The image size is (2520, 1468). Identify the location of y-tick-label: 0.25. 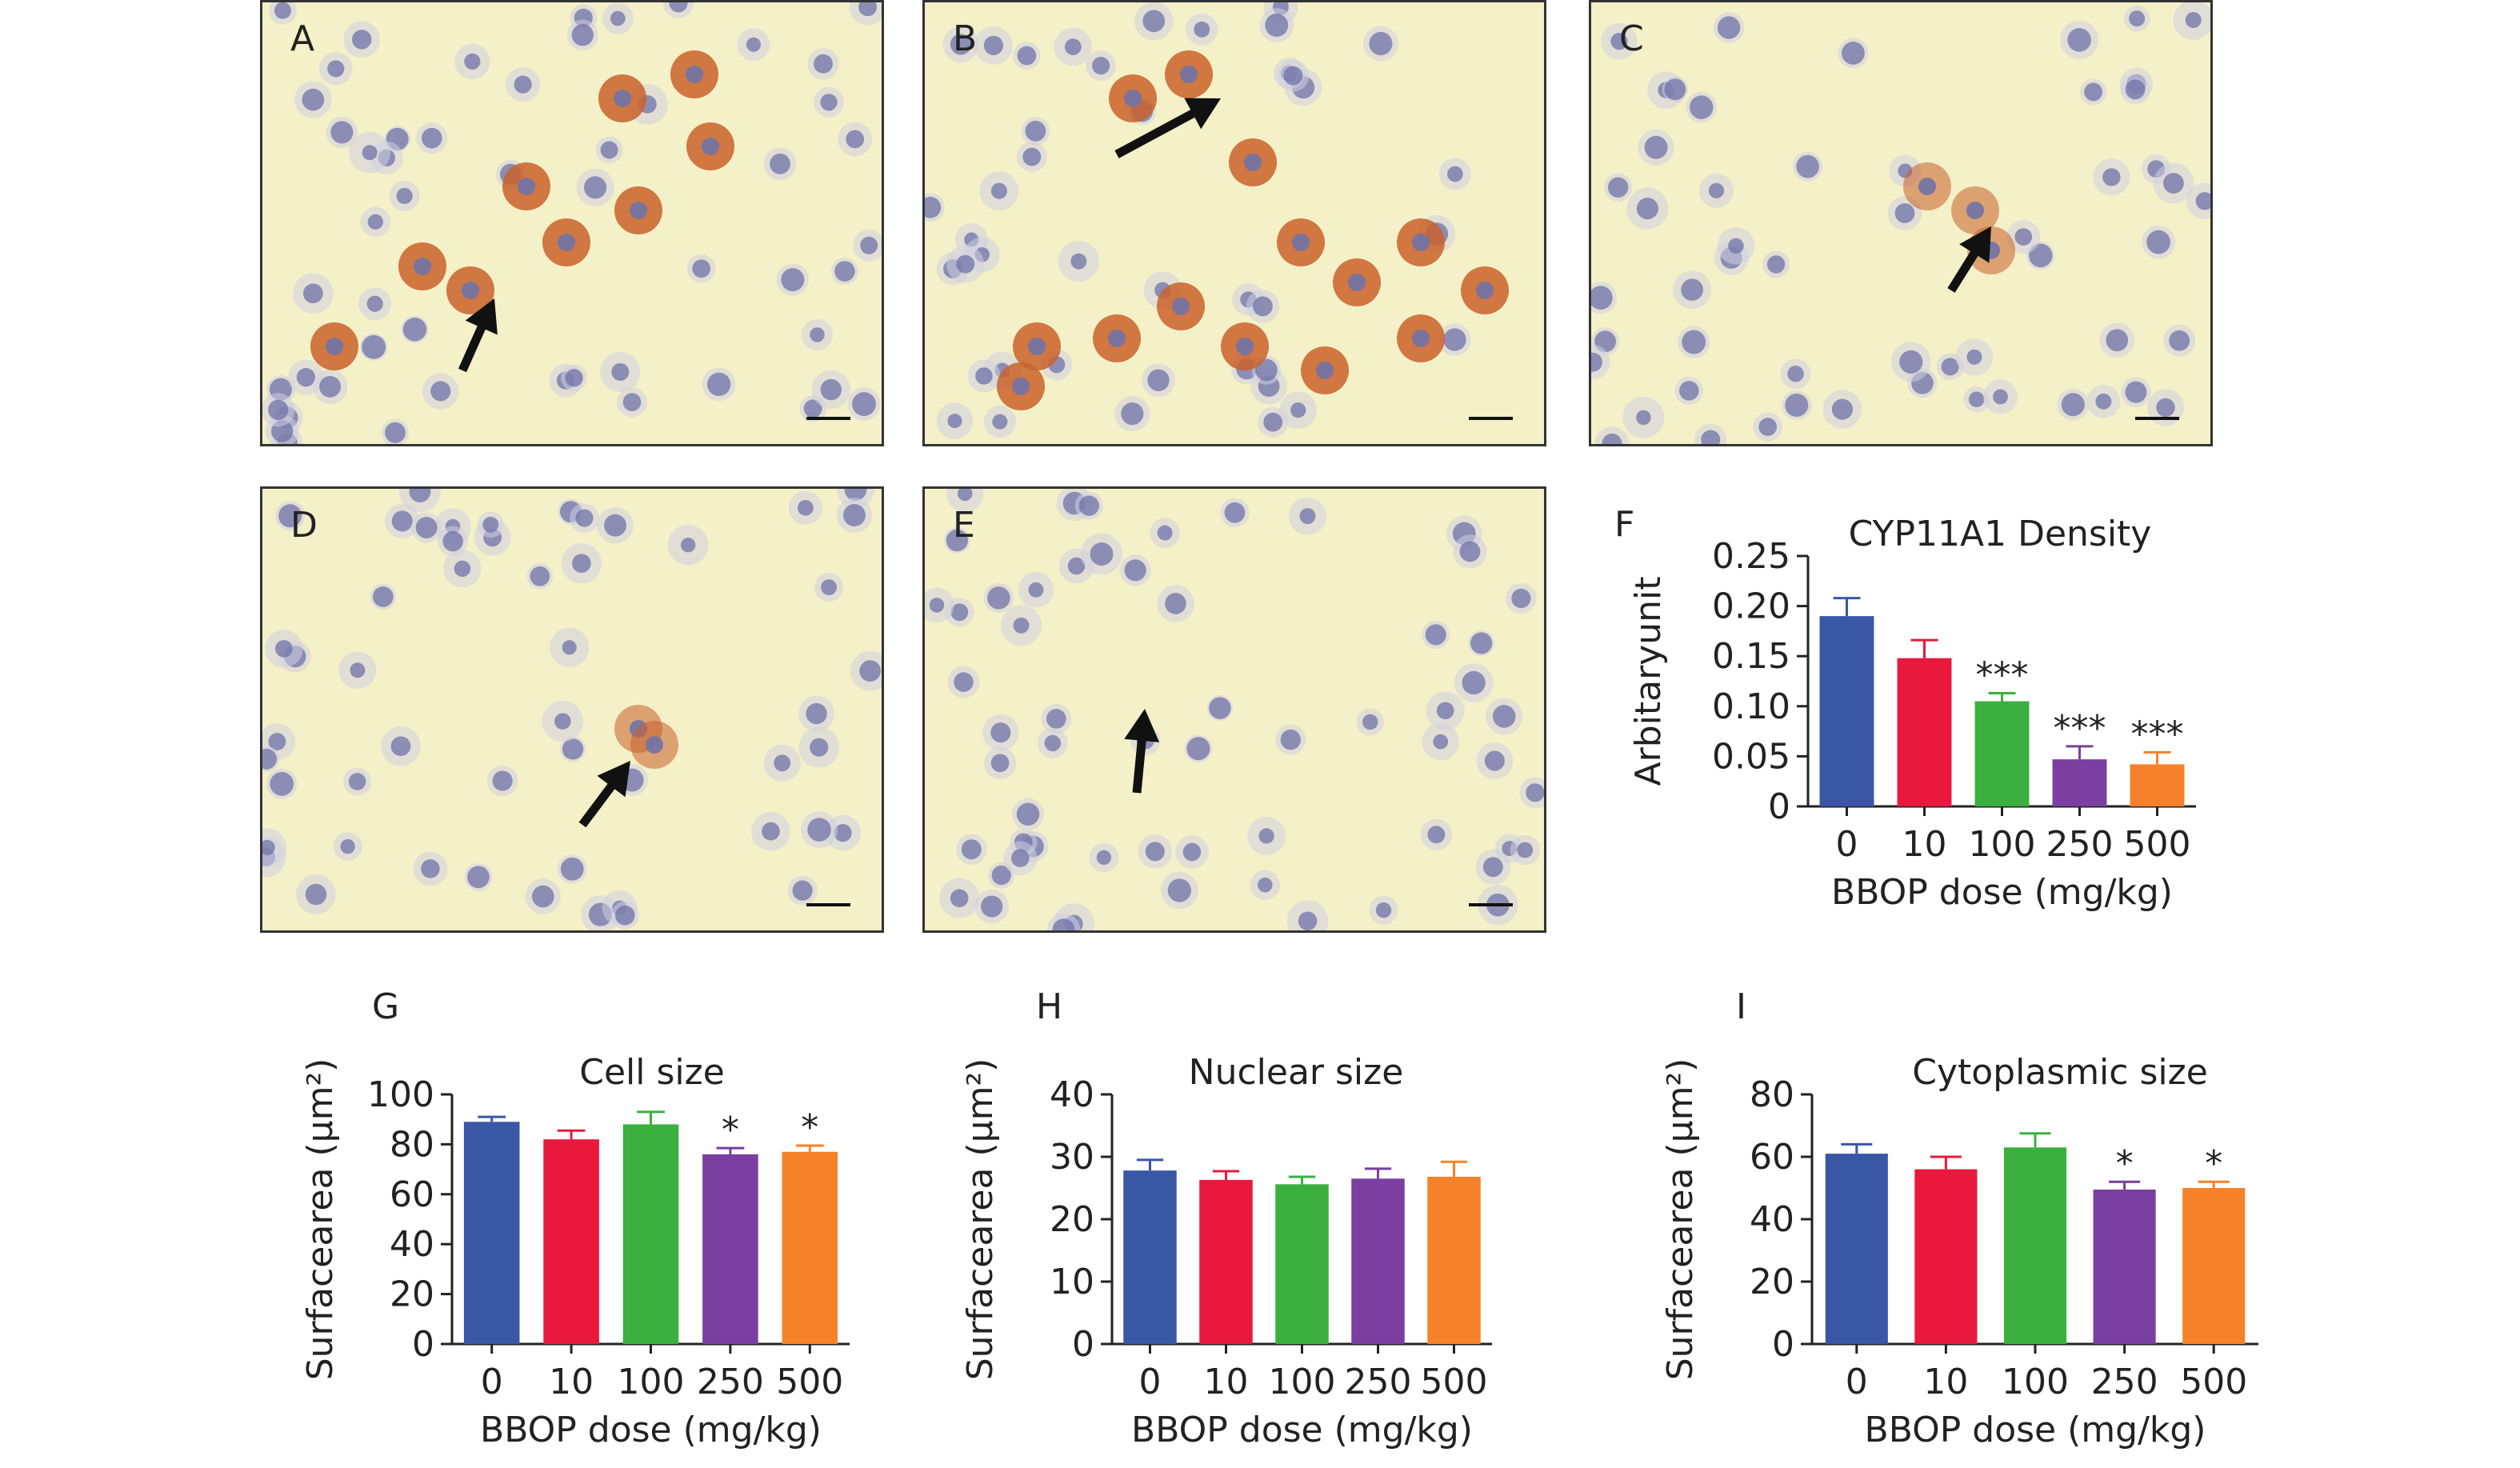
(1751, 556).